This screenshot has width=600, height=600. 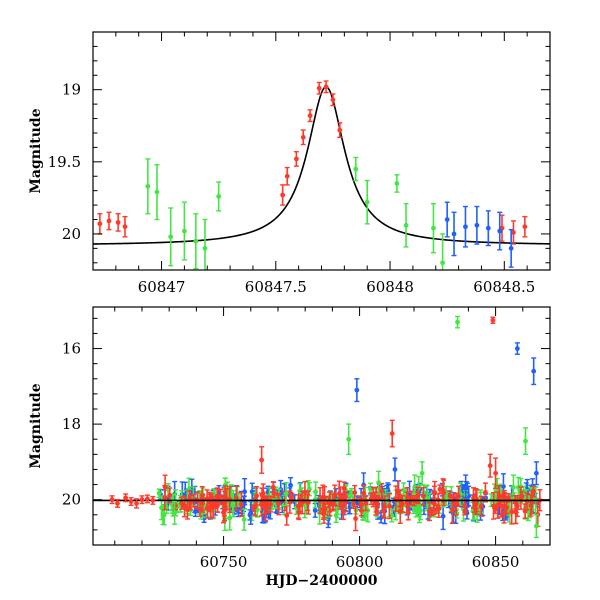 What do you see at coordinates (504, 287) in the screenshot?
I see `x-tick-label: 60848.5` at bounding box center [504, 287].